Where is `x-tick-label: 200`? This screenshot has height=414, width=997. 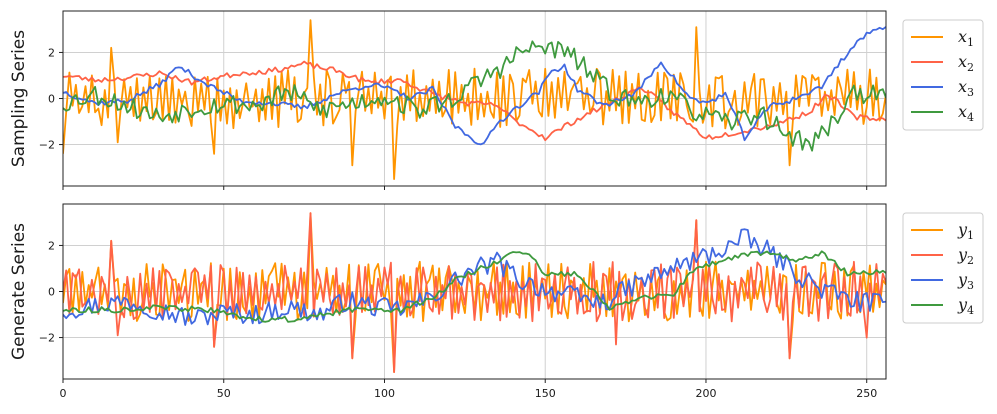 x-tick-label: 200 is located at coordinates (705, 393).